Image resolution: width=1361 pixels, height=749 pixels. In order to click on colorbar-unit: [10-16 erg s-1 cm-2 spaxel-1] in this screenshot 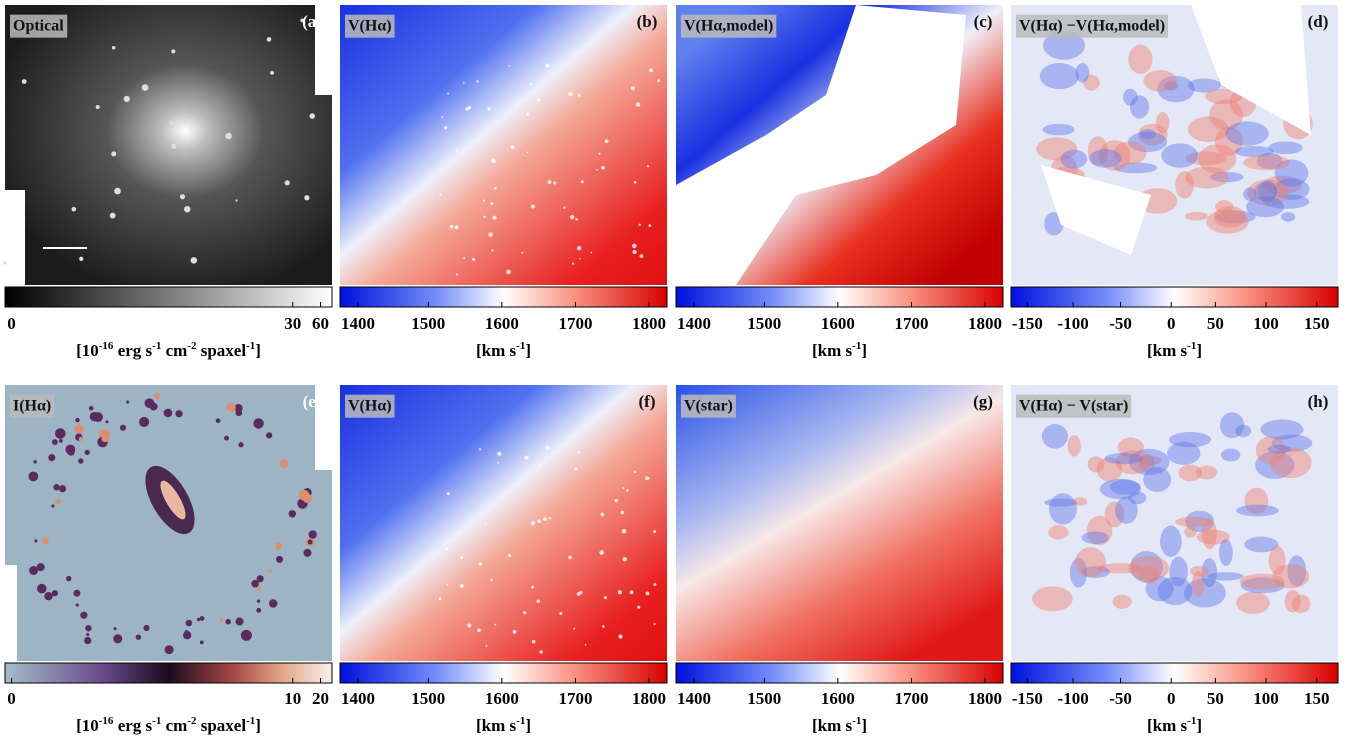, I will do `click(168, 350)`.